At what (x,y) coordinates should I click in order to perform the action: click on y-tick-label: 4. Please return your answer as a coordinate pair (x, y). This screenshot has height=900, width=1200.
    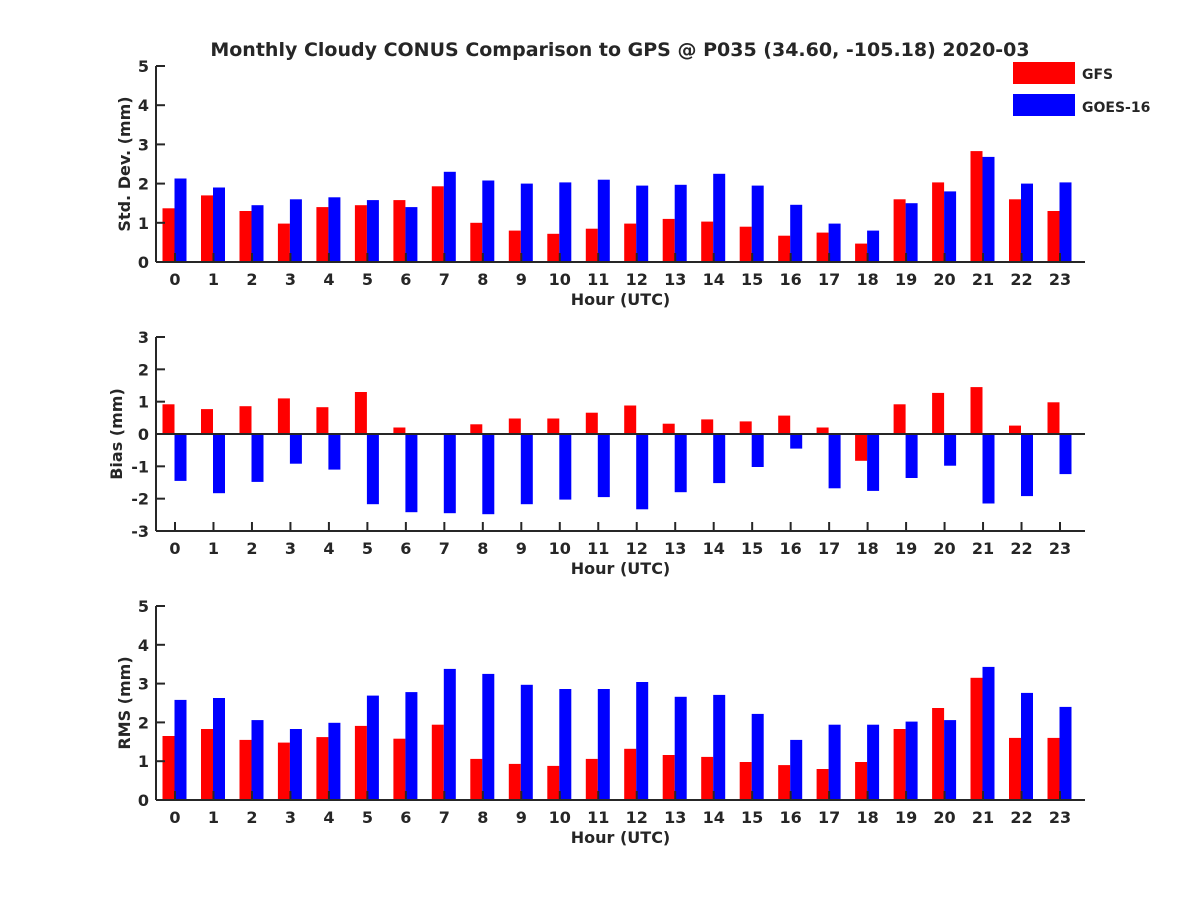
    Looking at the image, I should click on (143, 645).